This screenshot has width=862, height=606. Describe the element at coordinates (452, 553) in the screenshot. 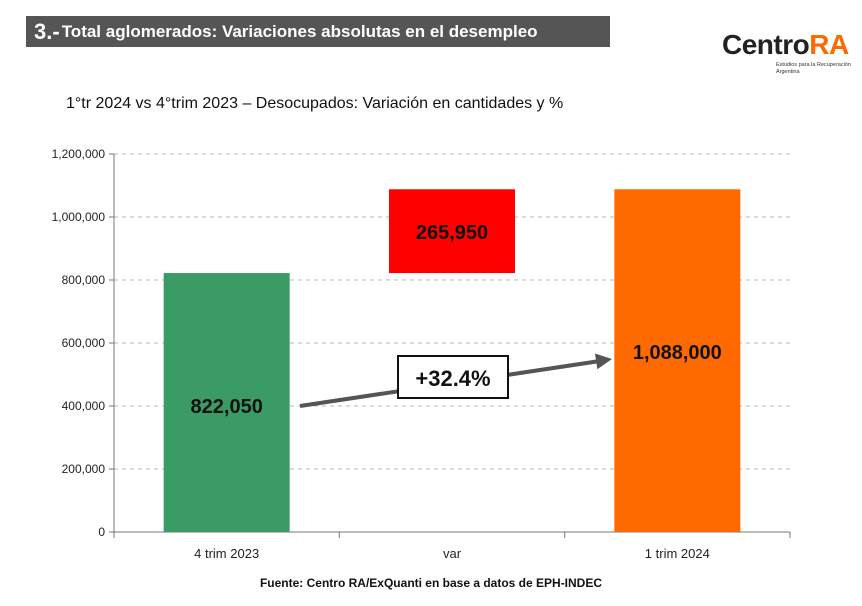

I see `x-tick-label: var` at that location.